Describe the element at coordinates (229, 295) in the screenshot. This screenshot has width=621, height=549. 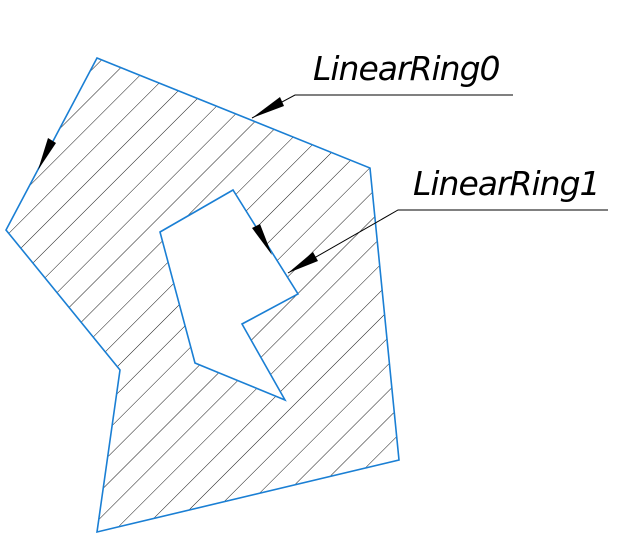
I see `inner-ring` at that location.